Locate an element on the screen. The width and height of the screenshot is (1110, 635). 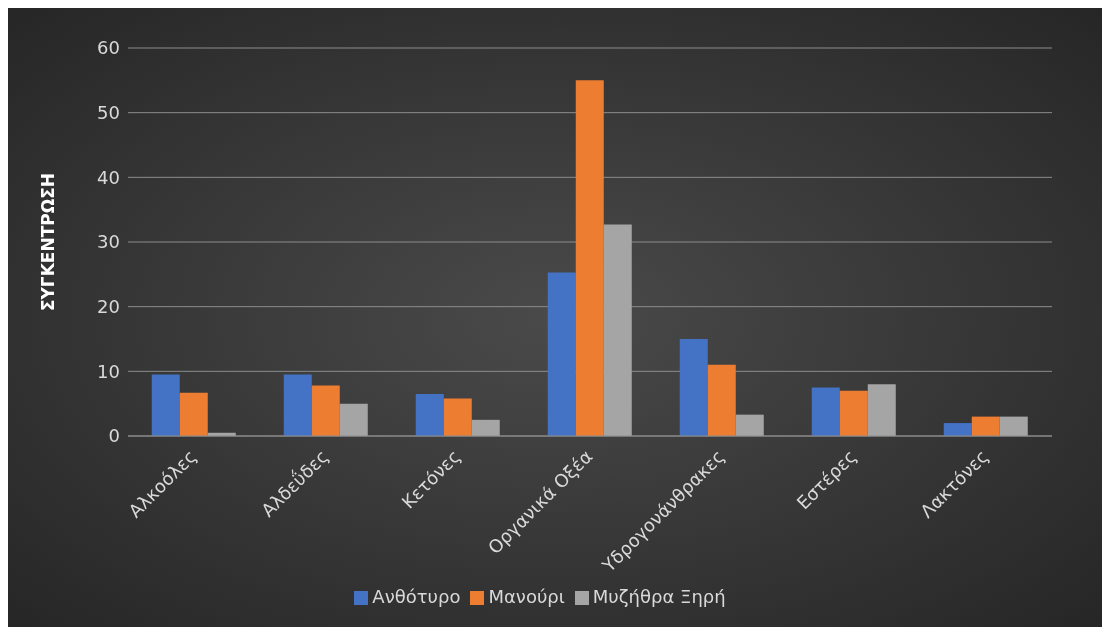
y-tick-label: 0 is located at coordinates (114, 436).